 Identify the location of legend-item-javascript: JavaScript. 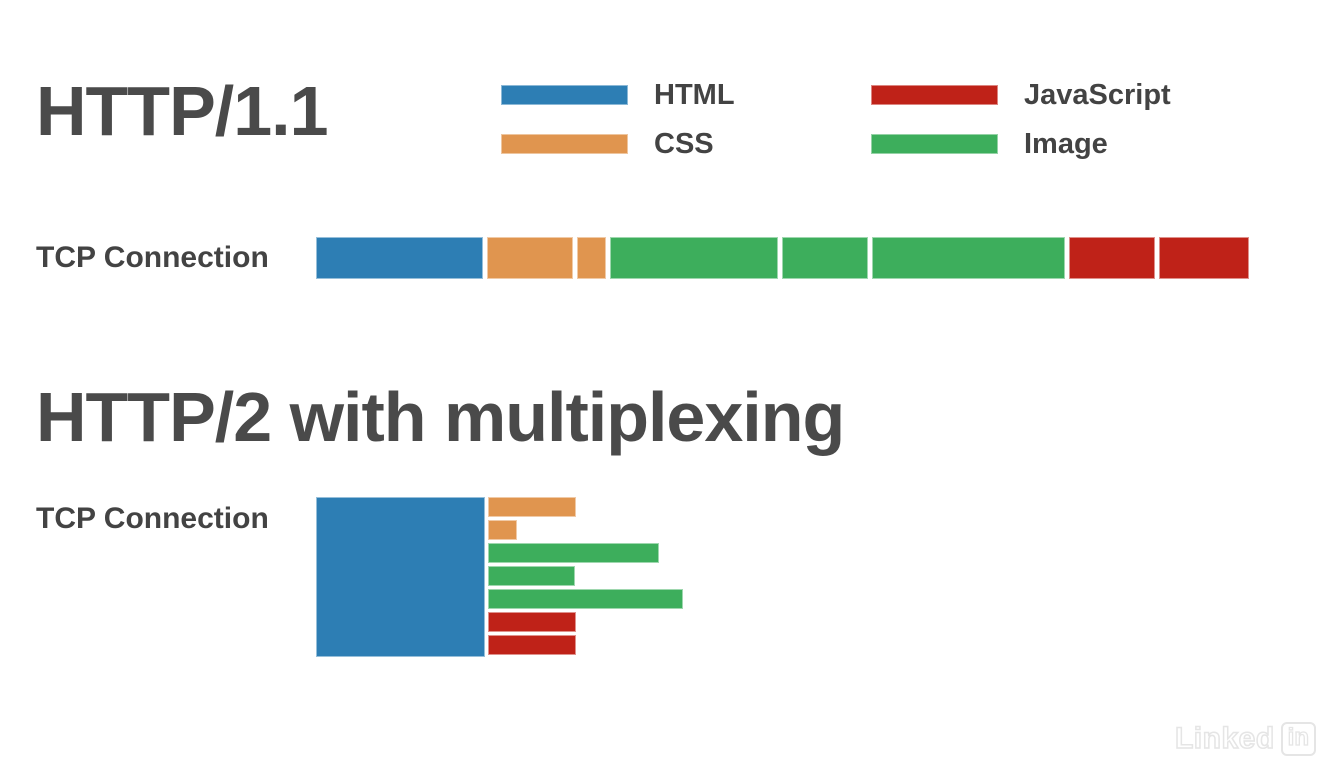
(1021, 94).